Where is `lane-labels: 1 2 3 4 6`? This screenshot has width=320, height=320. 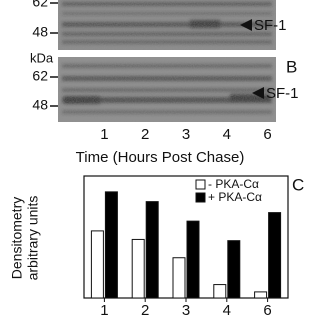 lane-labels: 1 2 3 4 6 is located at coordinates (186, 134).